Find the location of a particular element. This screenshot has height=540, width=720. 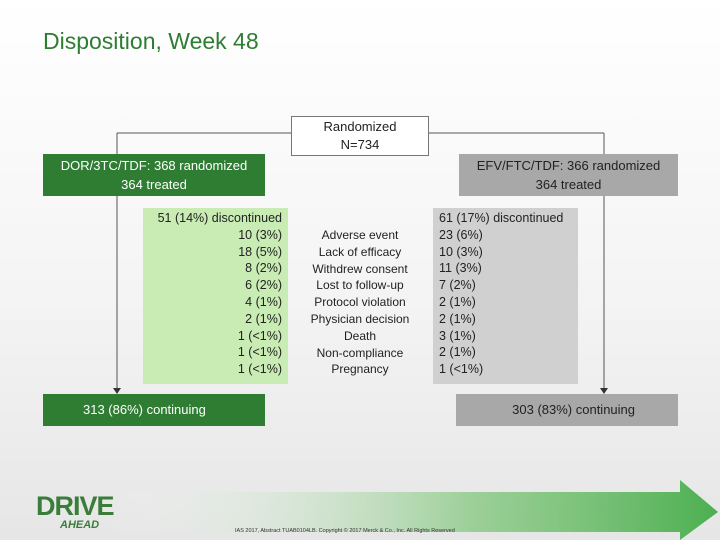

efv-value: 3 (1%) is located at coordinates (457, 335).